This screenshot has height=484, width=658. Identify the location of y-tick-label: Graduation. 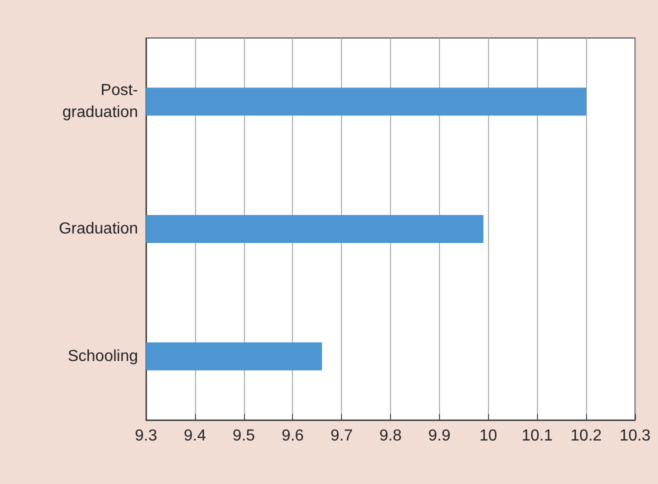
(98, 229).